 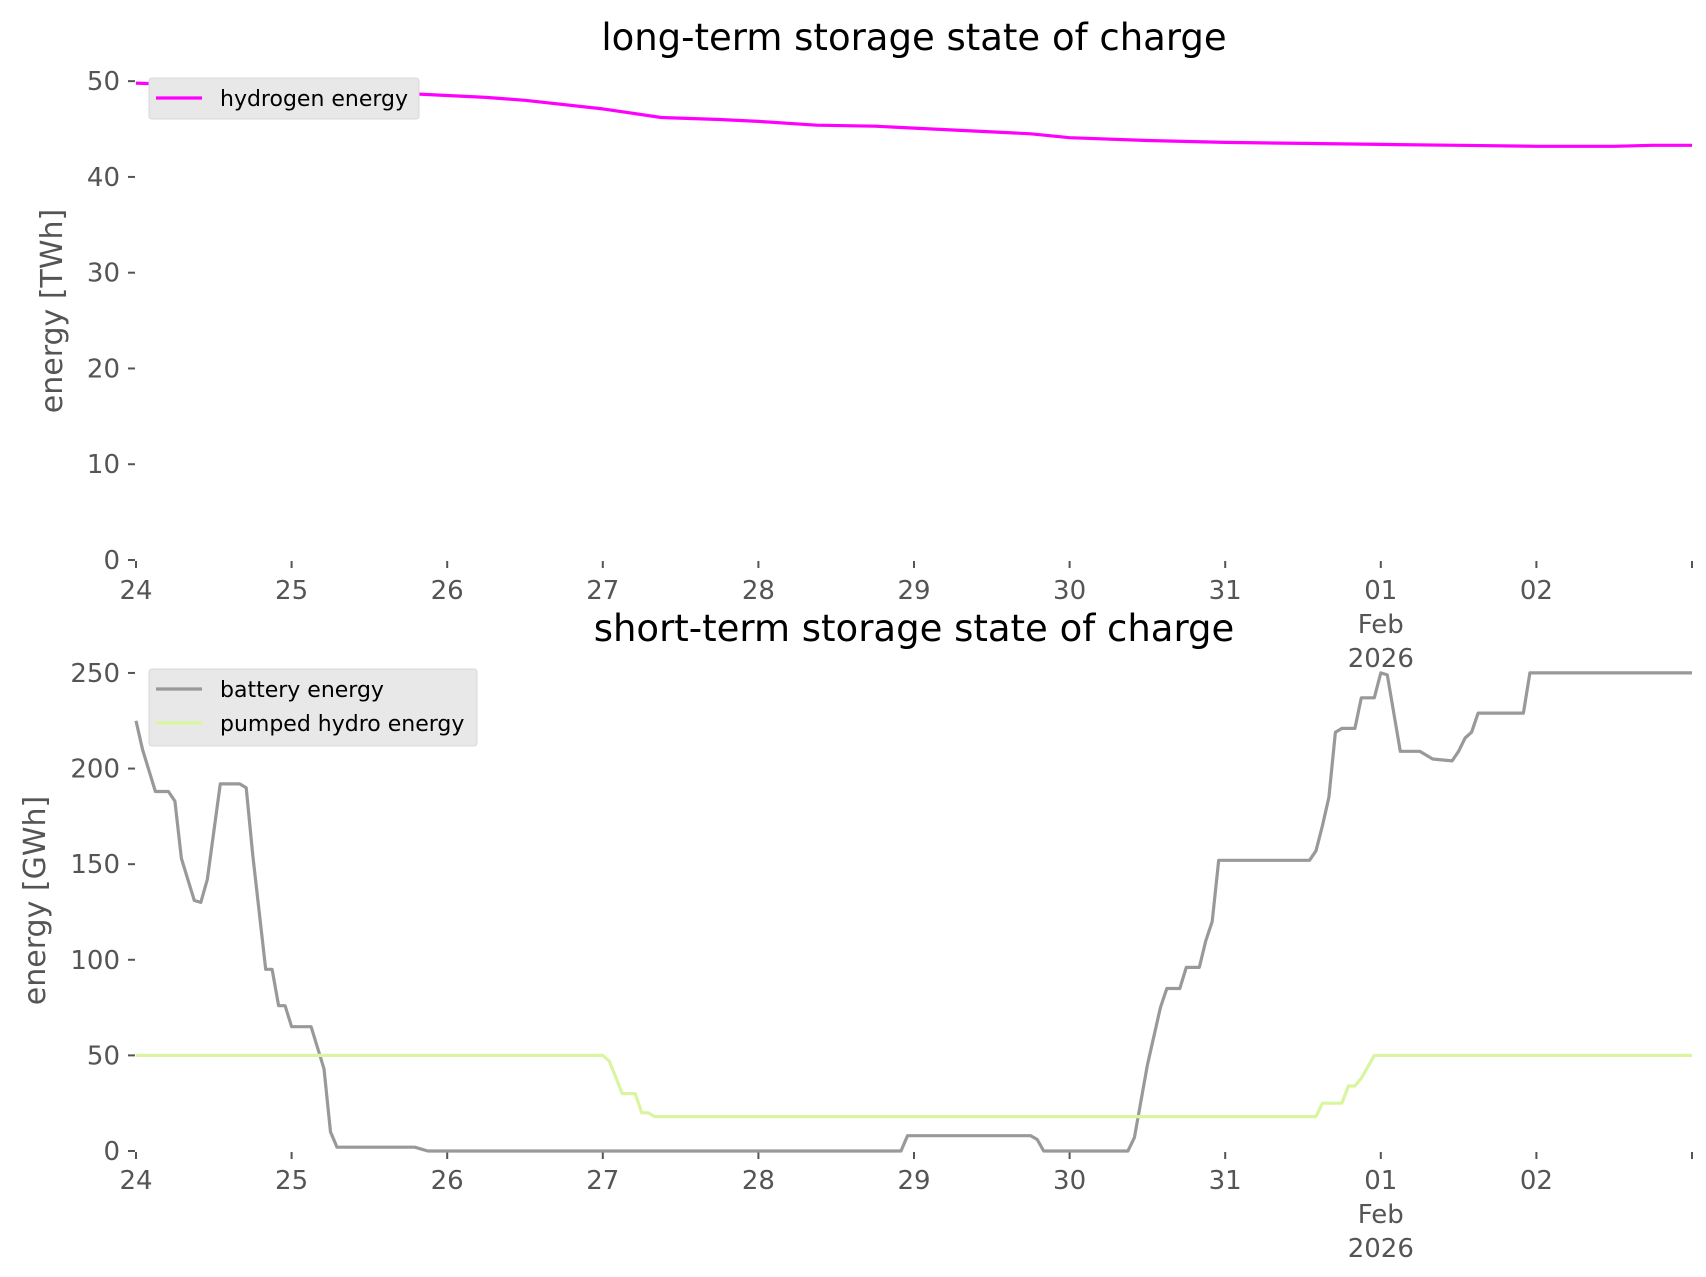 What do you see at coordinates (103, 369) in the screenshot?
I see `y-tick-label: 20` at bounding box center [103, 369].